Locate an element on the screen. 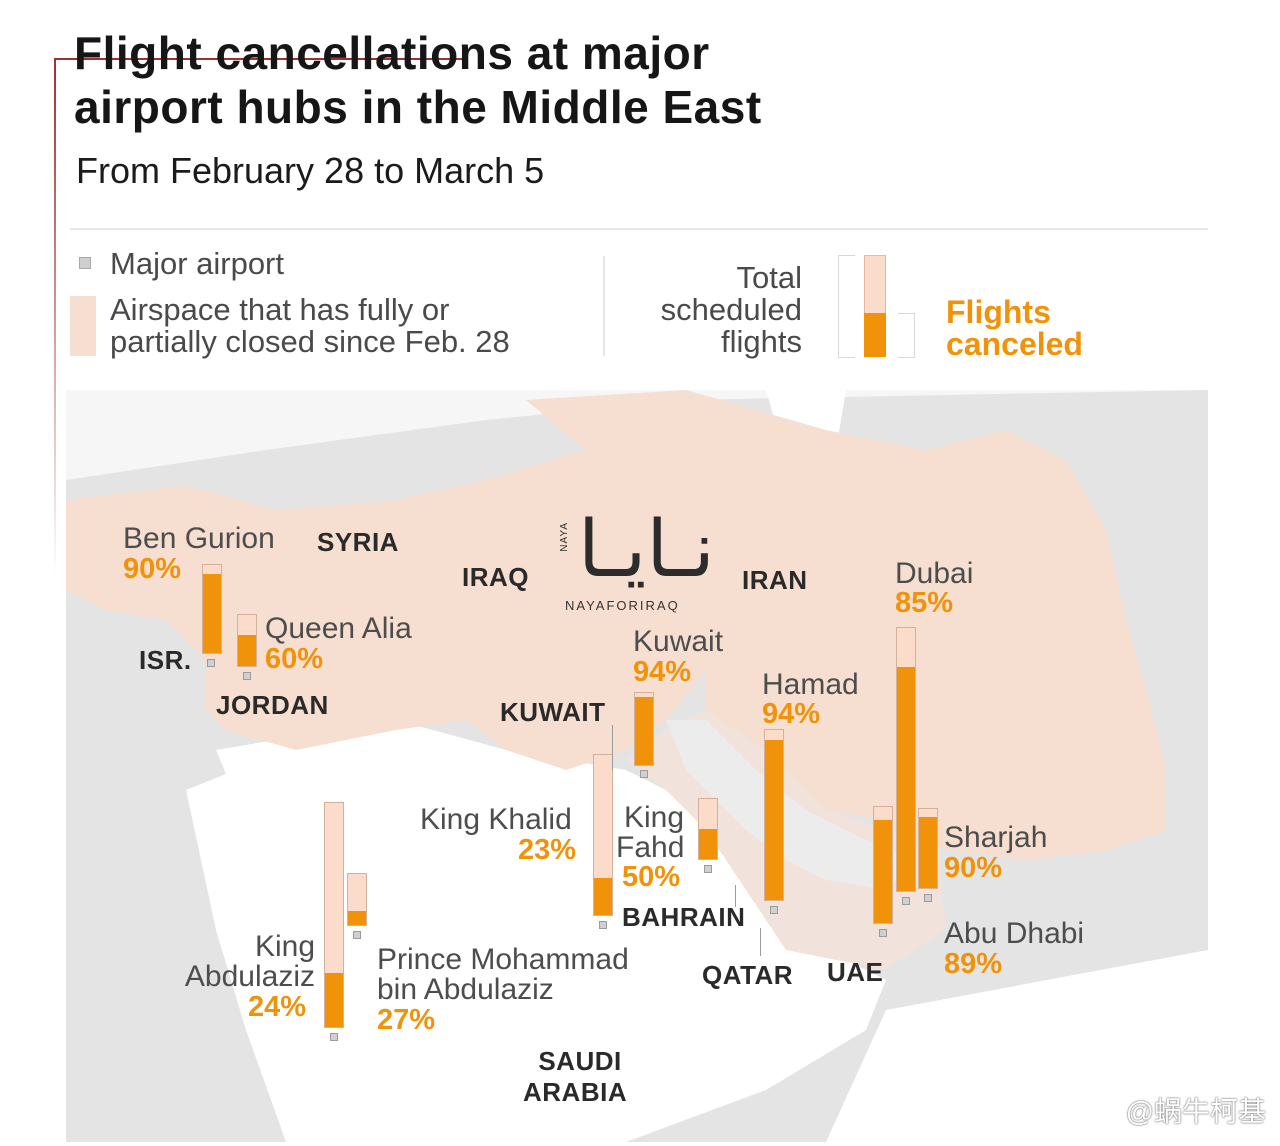 The width and height of the screenshot is (1280, 1146). airport-name-dubai: Dubai is located at coordinates (934, 573).